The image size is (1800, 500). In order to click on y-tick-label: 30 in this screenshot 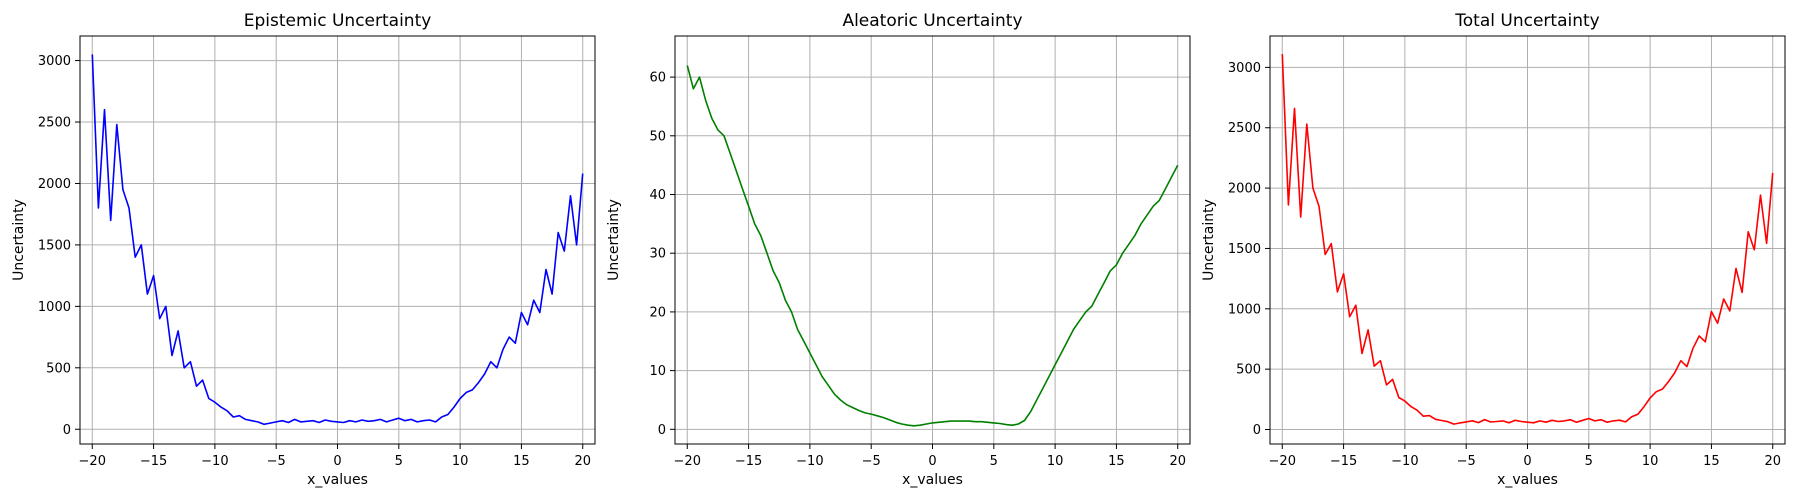, I will do `click(657, 254)`.